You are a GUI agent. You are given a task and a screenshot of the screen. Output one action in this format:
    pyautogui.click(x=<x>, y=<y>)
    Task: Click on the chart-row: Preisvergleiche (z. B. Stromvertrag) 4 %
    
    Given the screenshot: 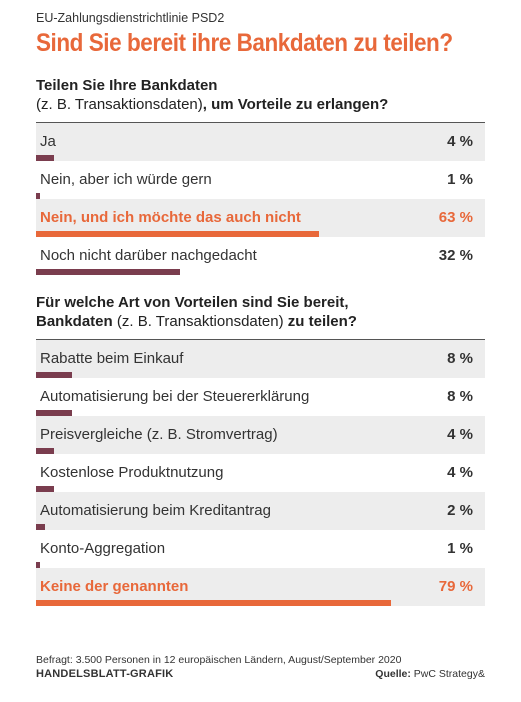 What is the action you would take?
    pyautogui.click(x=260, y=435)
    